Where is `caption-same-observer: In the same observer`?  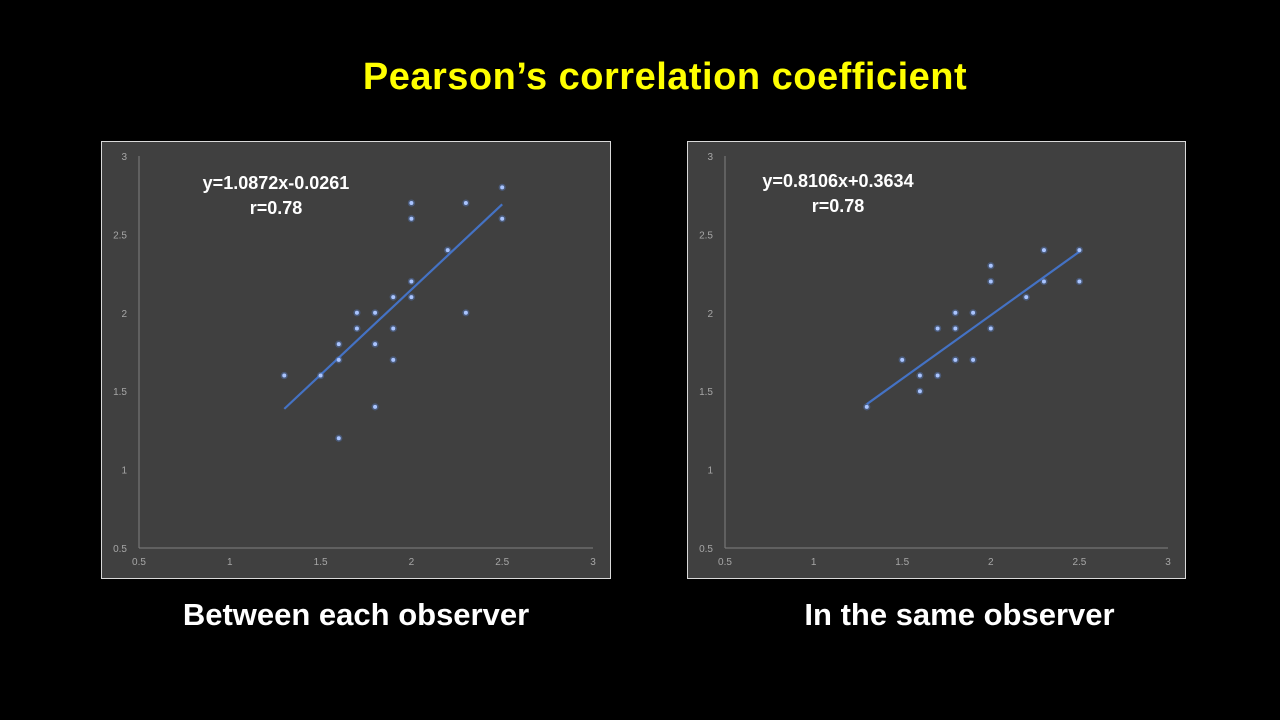
caption-same-observer: In the same observer is located at coordinates (959, 614).